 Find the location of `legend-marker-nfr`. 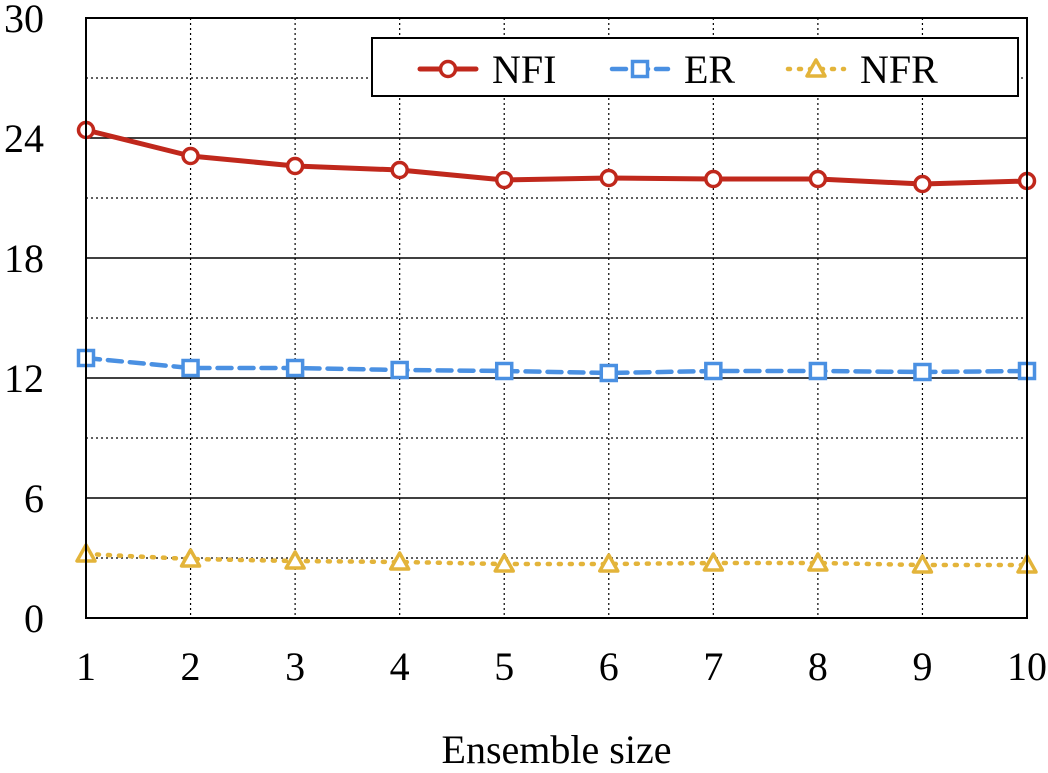

legend-marker-nfr is located at coordinates (816, 68).